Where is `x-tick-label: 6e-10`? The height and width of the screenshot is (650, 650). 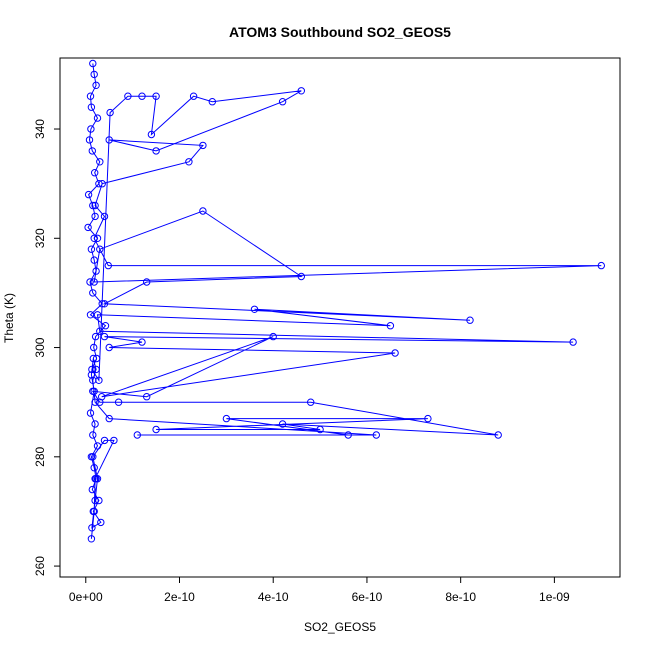 x-tick-label: 6e-10 is located at coordinates (367, 597).